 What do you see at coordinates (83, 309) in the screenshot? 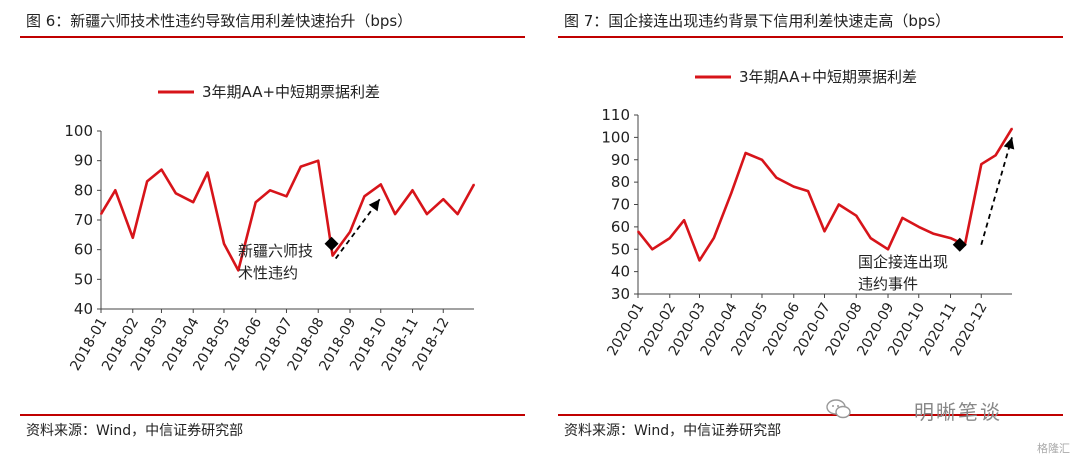
I see `left-y-tick-label: 40` at bounding box center [83, 309].